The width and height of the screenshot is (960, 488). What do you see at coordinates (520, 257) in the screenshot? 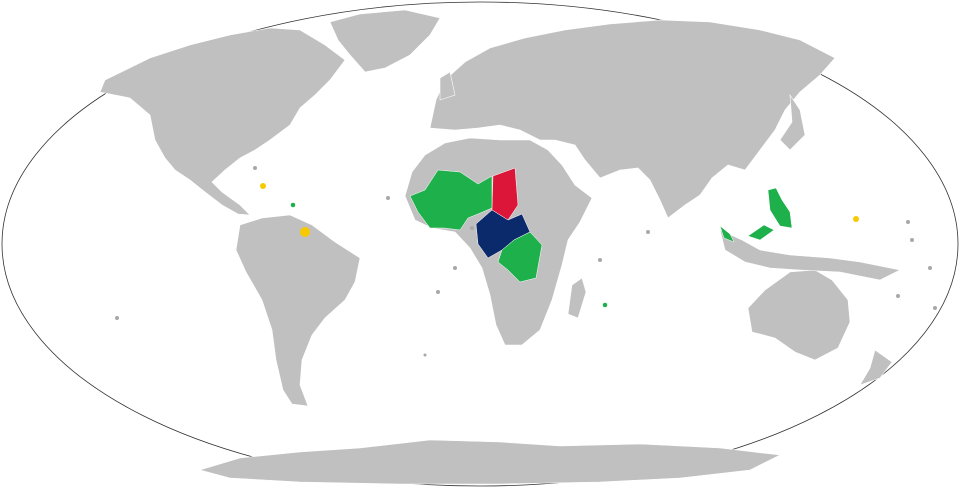
I see `congo-drc` at bounding box center [520, 257].